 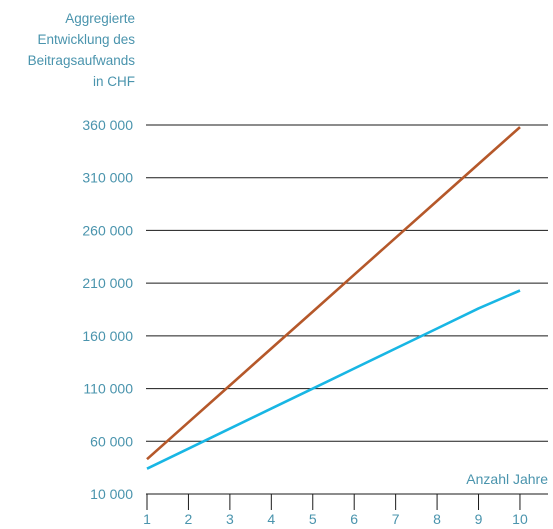 I want to click on x-tick-label: 9, so click(x=479, y=519).